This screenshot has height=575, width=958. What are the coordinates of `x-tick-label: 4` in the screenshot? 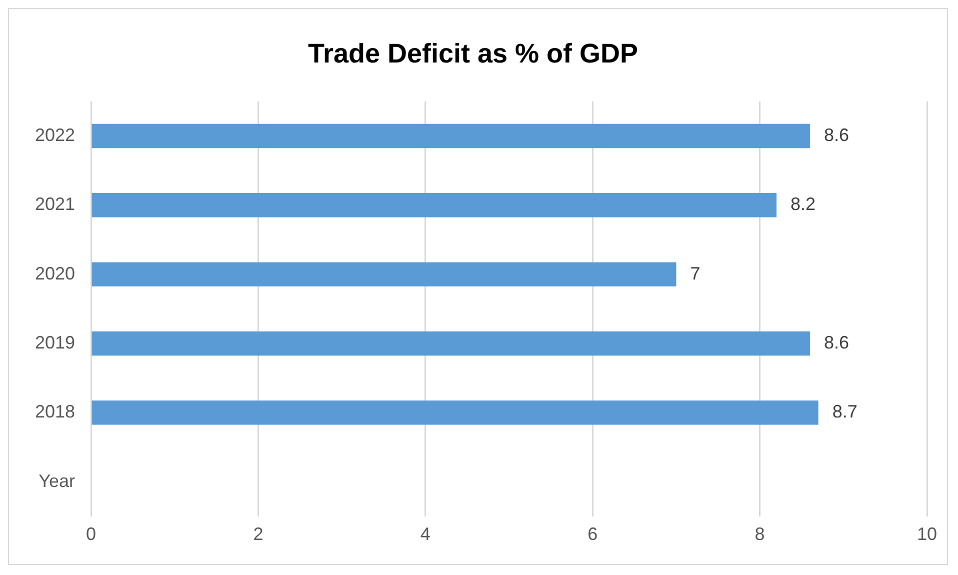 It's located at (425, 534).